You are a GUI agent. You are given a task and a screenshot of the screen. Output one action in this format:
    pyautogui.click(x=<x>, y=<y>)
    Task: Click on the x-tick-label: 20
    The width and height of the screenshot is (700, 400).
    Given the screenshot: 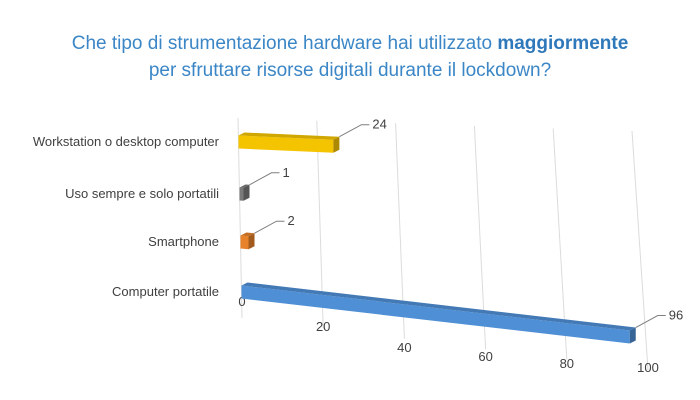 What is the action you would take?
    pyautogui.click(x=323, y=326)
    